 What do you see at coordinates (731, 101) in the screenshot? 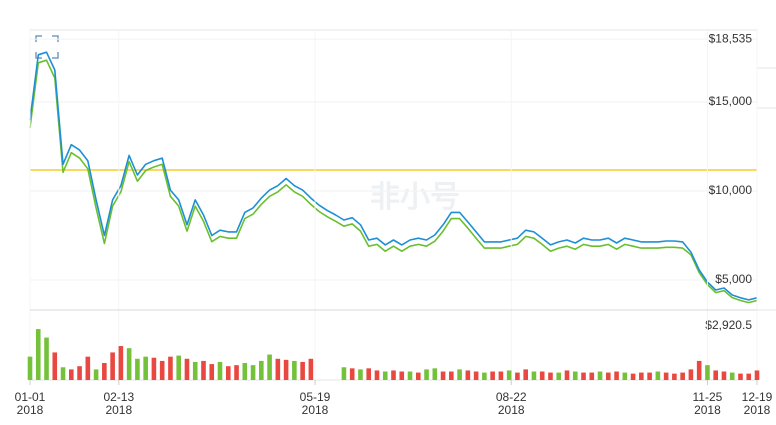
I see `y-tick-label: $15,000` at bounding box center [731, 101].